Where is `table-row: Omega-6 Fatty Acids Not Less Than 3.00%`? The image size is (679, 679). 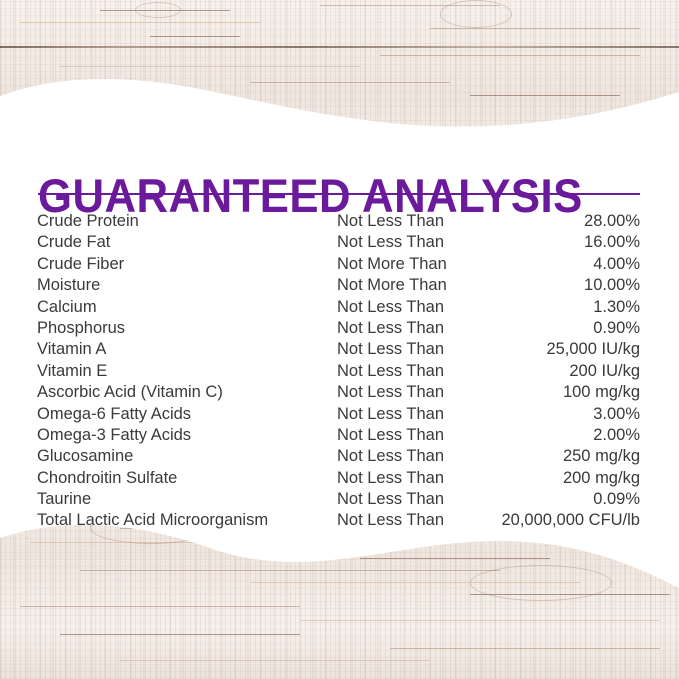 table-row: Omega-6 Fatty Acids Not Less Than 3.00% is located at coordinates (339, 414).